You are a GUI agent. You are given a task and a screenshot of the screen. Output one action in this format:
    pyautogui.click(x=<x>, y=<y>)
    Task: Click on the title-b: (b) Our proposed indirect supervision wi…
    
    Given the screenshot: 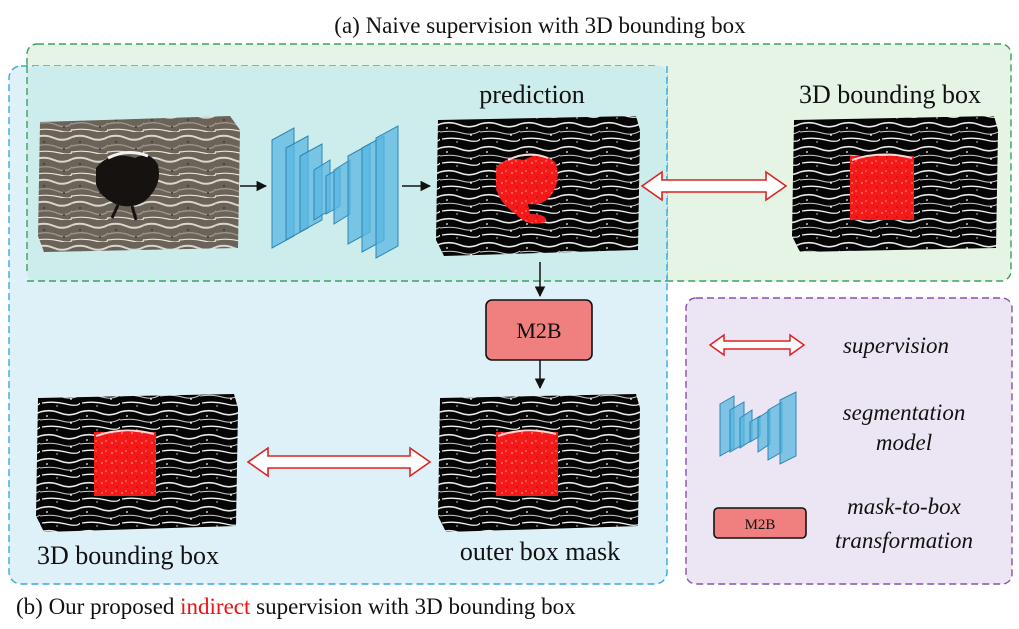 What is the action you would take?
    pyautogui.click(x=296, y=606)
    